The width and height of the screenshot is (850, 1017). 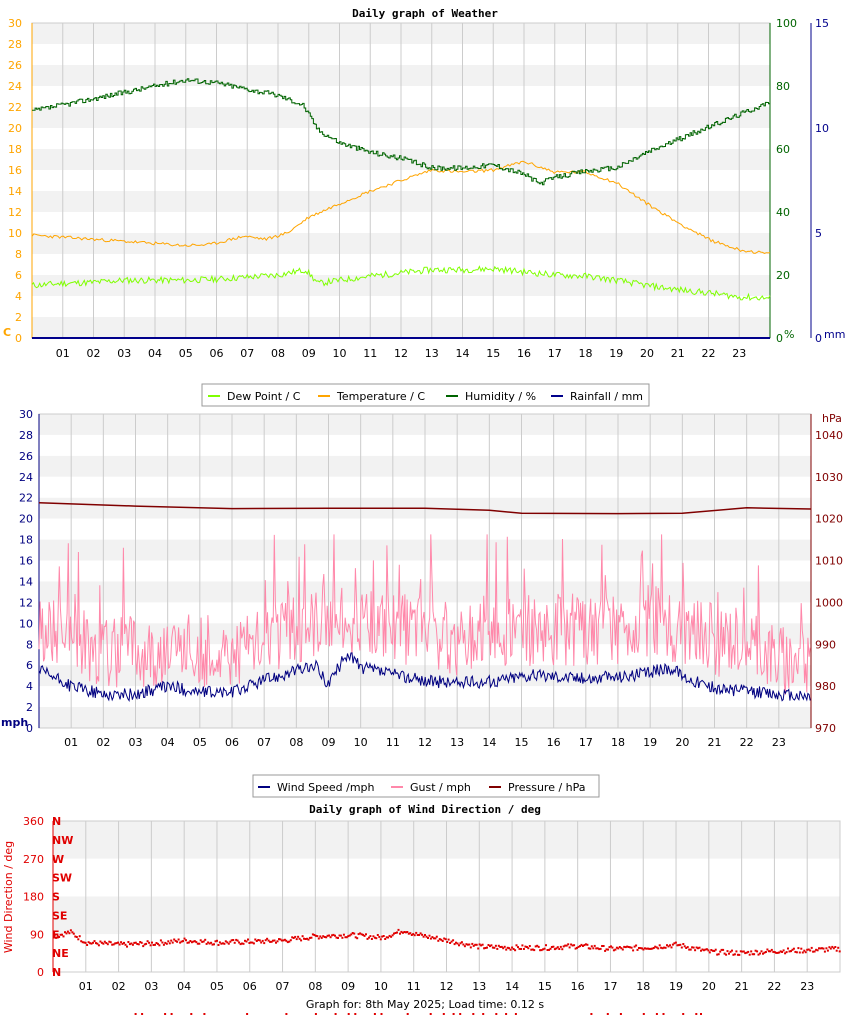 What do you see at coordinates (15, 128) in the screenshot?
I see `weather-left-tick-label: 20` at bounding box center [15, 128].